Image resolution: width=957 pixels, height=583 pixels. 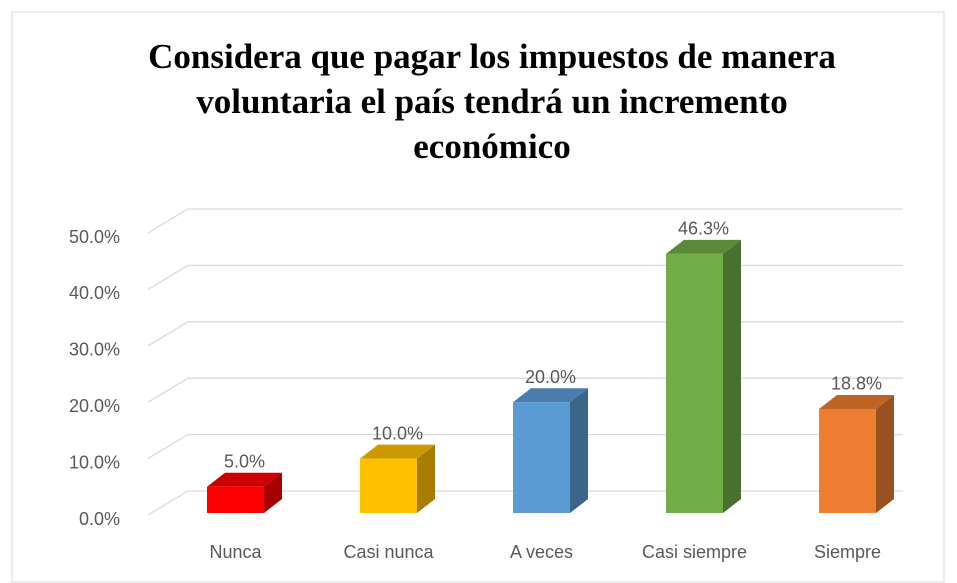 What do you see at coordinates (694, 552) in the screenshot?
I see `x-tick-label: Casi siempre` at bounding box center [694, 552].